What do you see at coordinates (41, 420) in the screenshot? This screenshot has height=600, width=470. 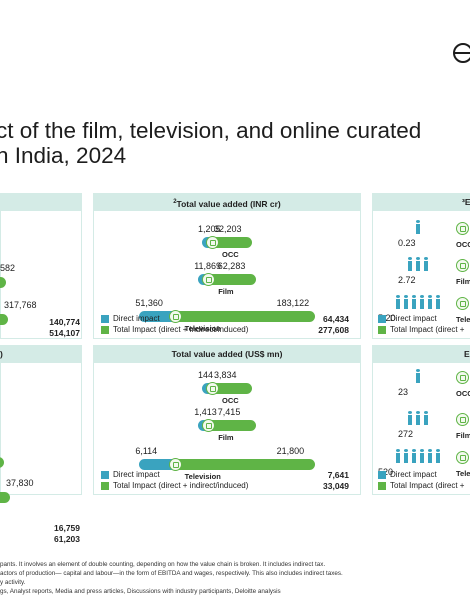 I see `panel-border` at bounding box center [41, 420].